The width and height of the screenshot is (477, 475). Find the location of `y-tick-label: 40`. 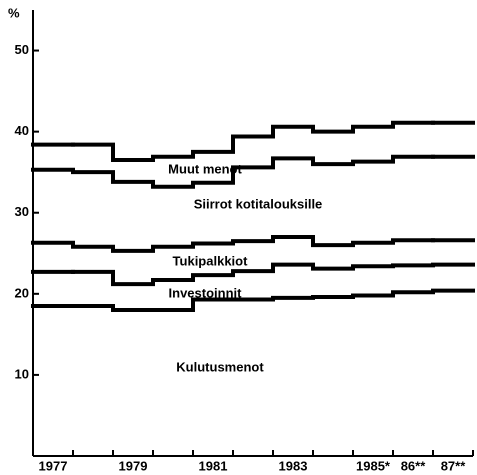

y-tick-label: 40 is located at coordinates (22, 130).